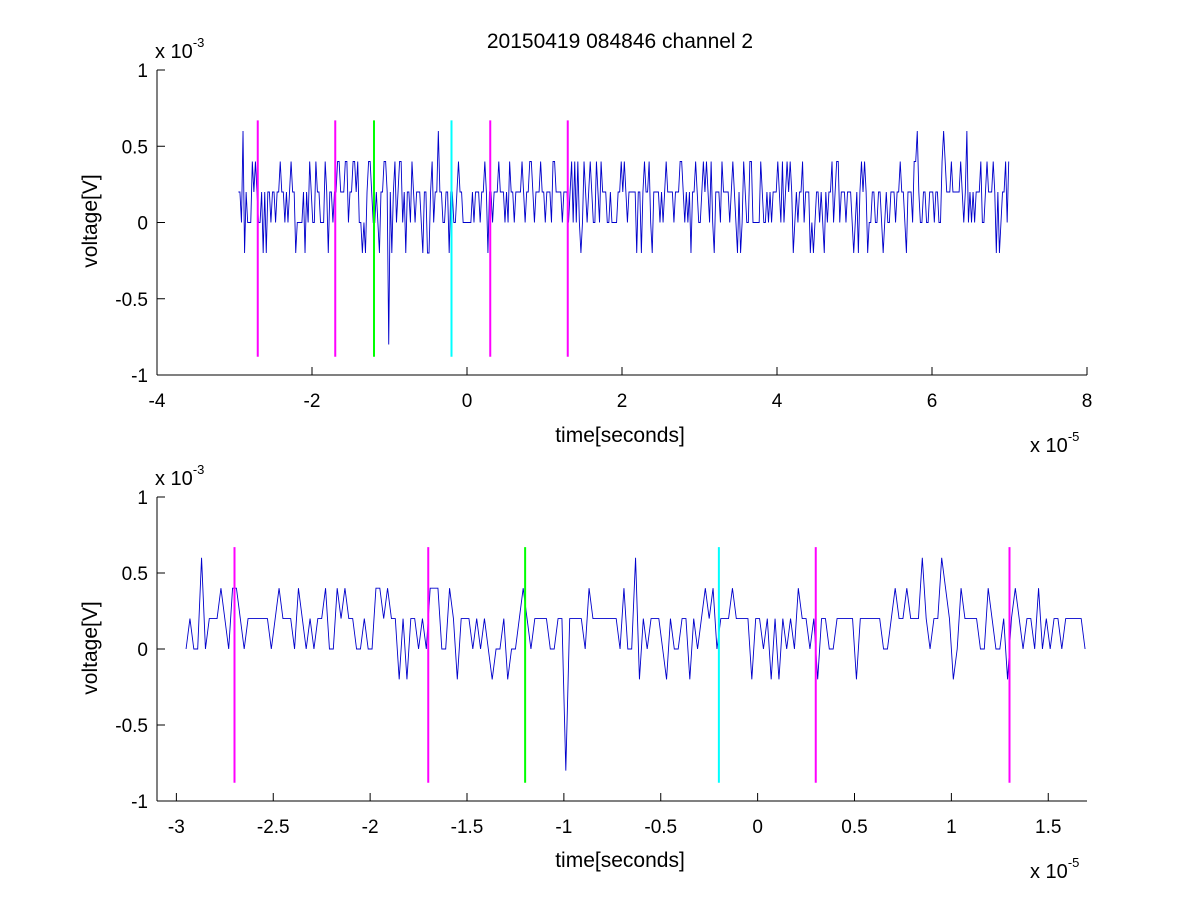 Image resolution: width=1200 pixels, height=901 pixels. What do you see at coordinates (1049, 446) in the screenshot?
I see `top-x-multiplier: x 10` at bounding box center [1049, 446].